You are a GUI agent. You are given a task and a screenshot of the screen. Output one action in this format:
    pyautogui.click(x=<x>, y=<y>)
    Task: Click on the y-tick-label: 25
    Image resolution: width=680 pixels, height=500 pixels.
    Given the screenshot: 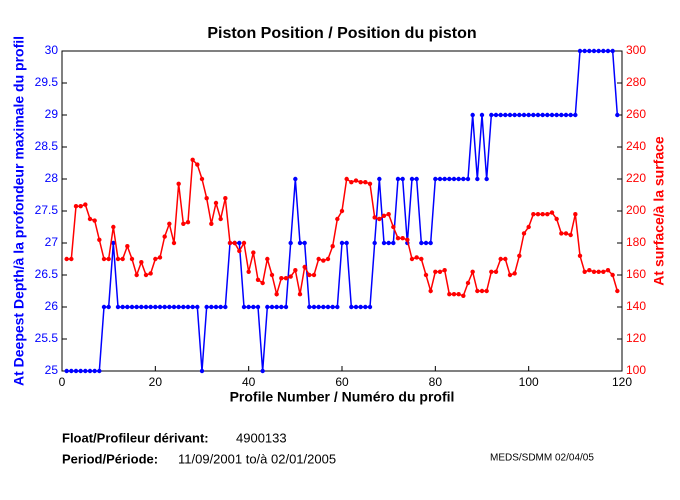 What is the action you would take?
    pyautogui.click(x=52, y=370)
    